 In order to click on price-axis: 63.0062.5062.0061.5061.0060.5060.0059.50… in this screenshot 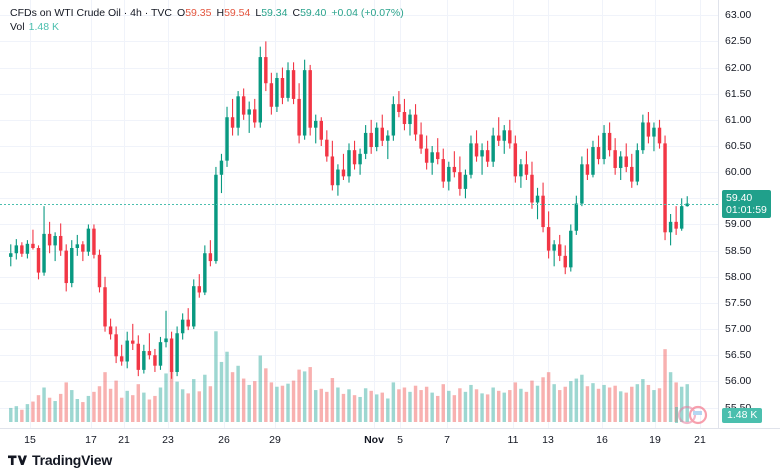, I will do `click(749, 214)`.